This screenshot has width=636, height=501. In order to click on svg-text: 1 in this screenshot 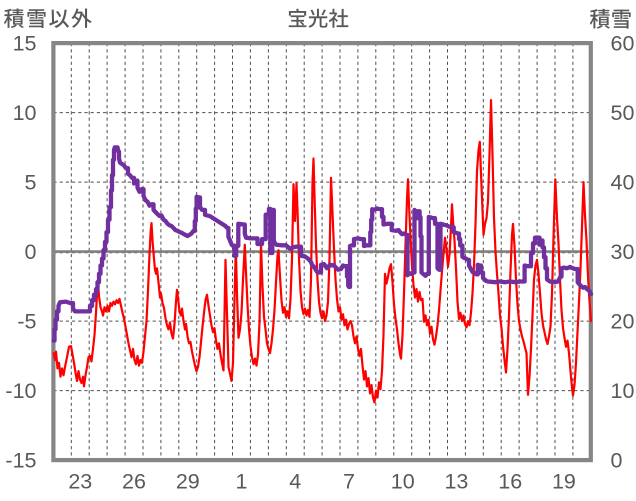, I will do `click(242, 482)`.